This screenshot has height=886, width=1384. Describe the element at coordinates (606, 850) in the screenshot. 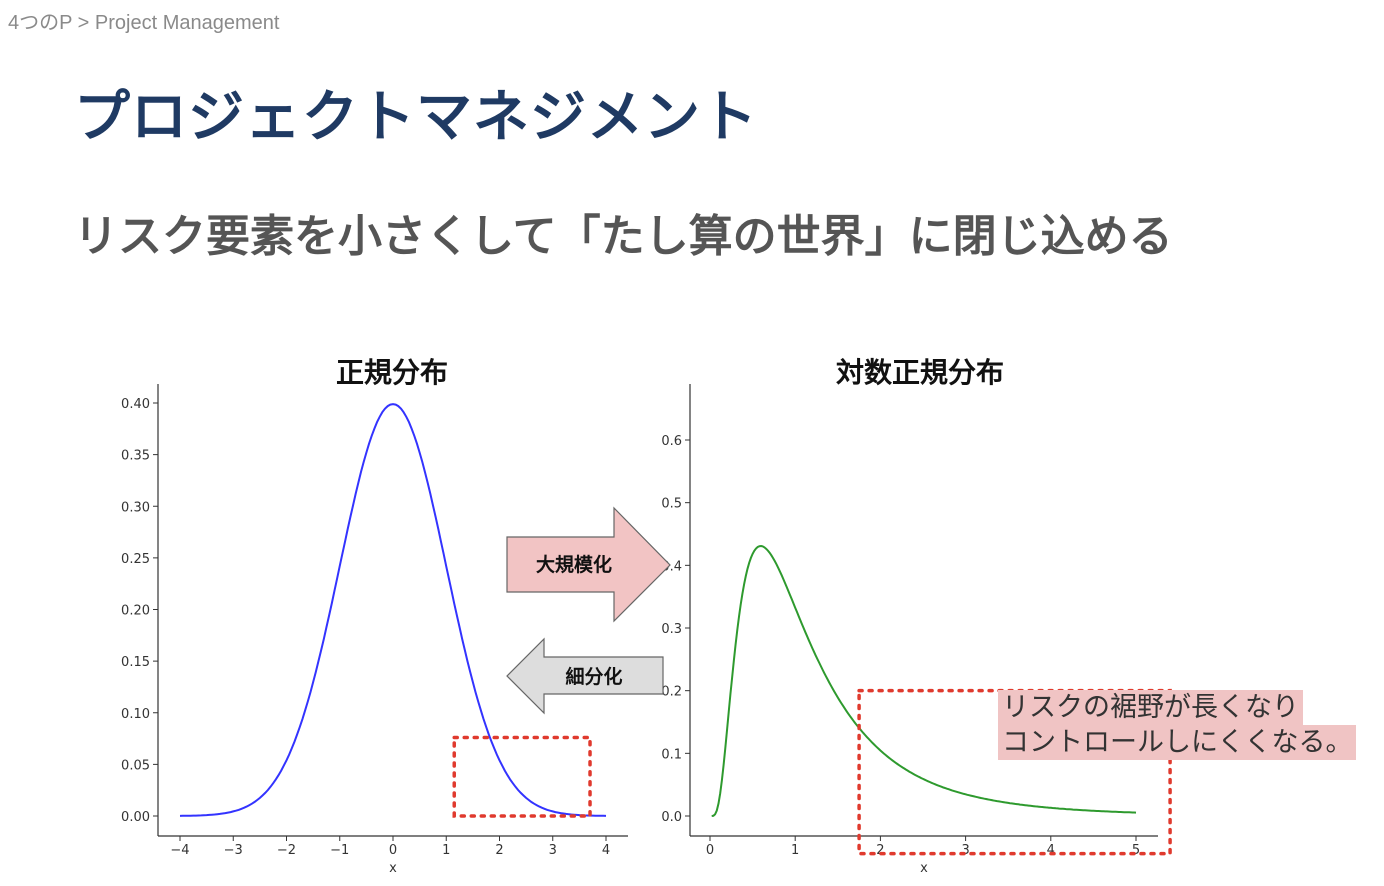

I see `normal-x-tick-label: 4` at that location.